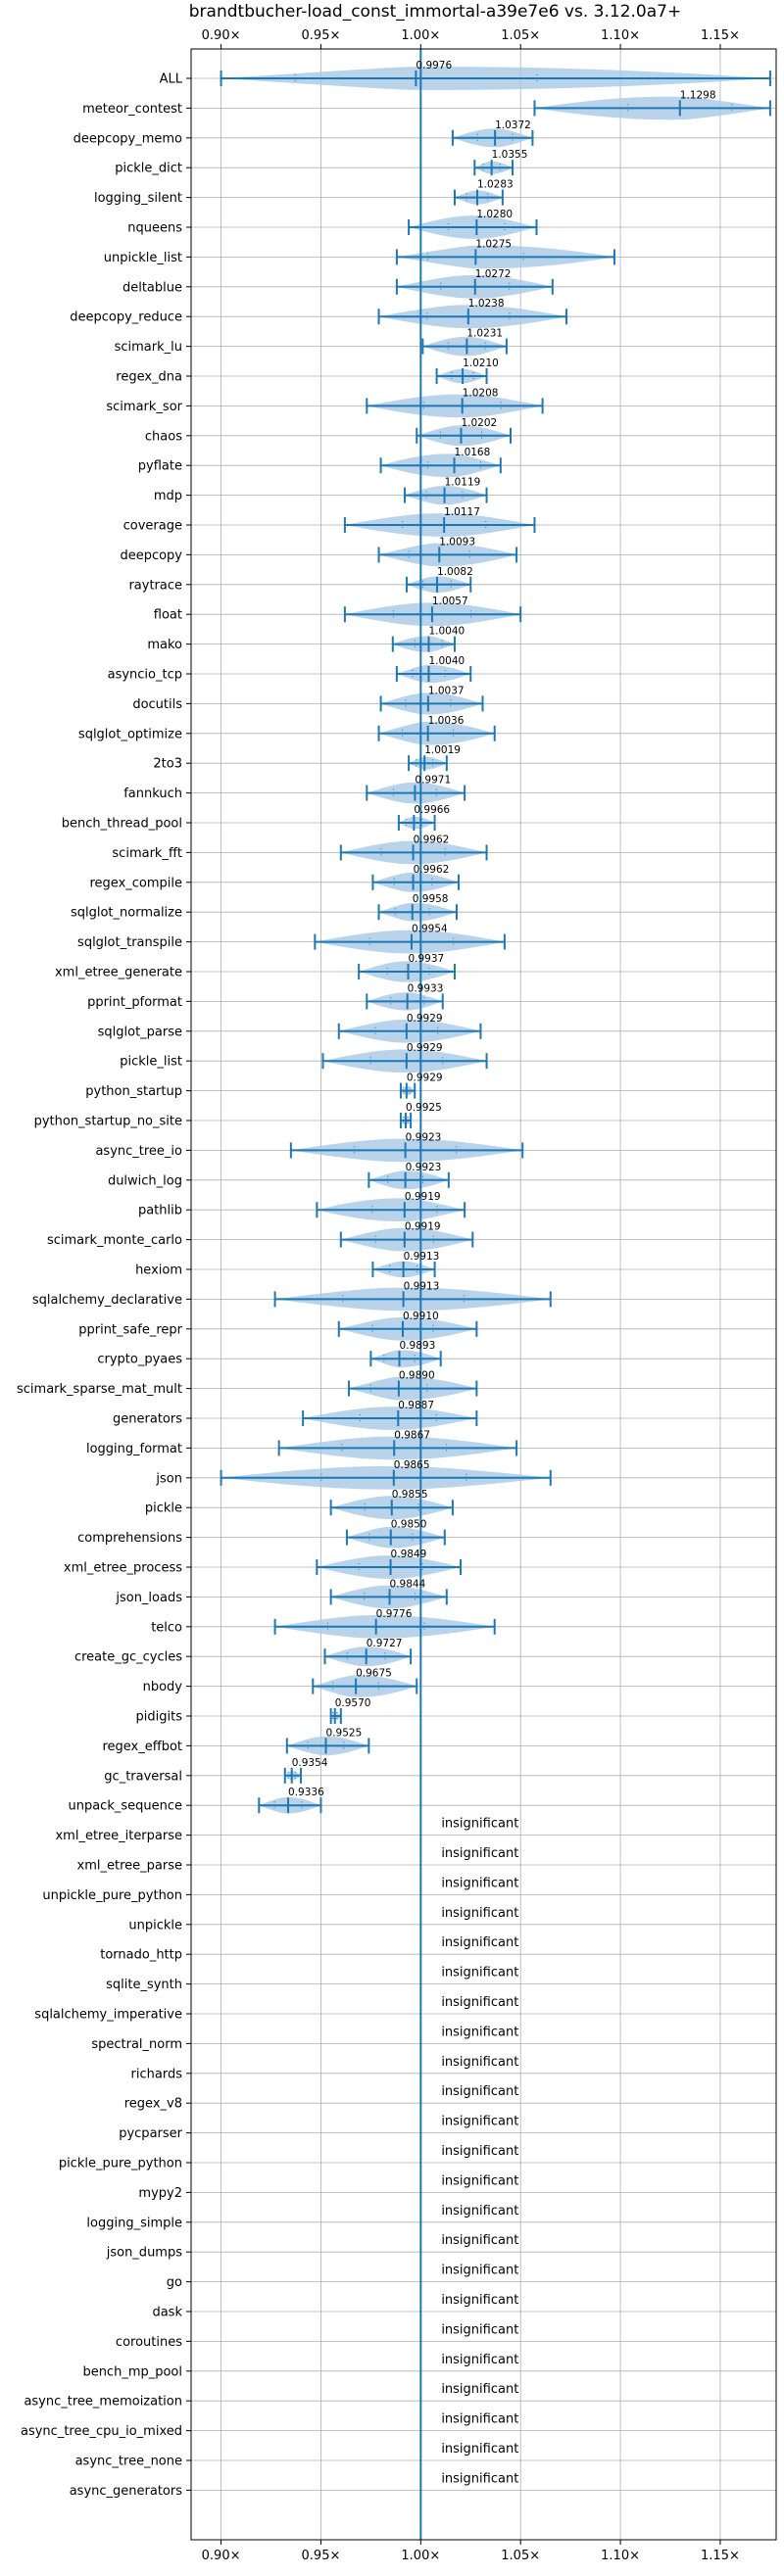 The image size is (784, 2576). Describe the element at coordinates (166, 1628) in the screenshot. I see `benchmark-name: telco` at that location.